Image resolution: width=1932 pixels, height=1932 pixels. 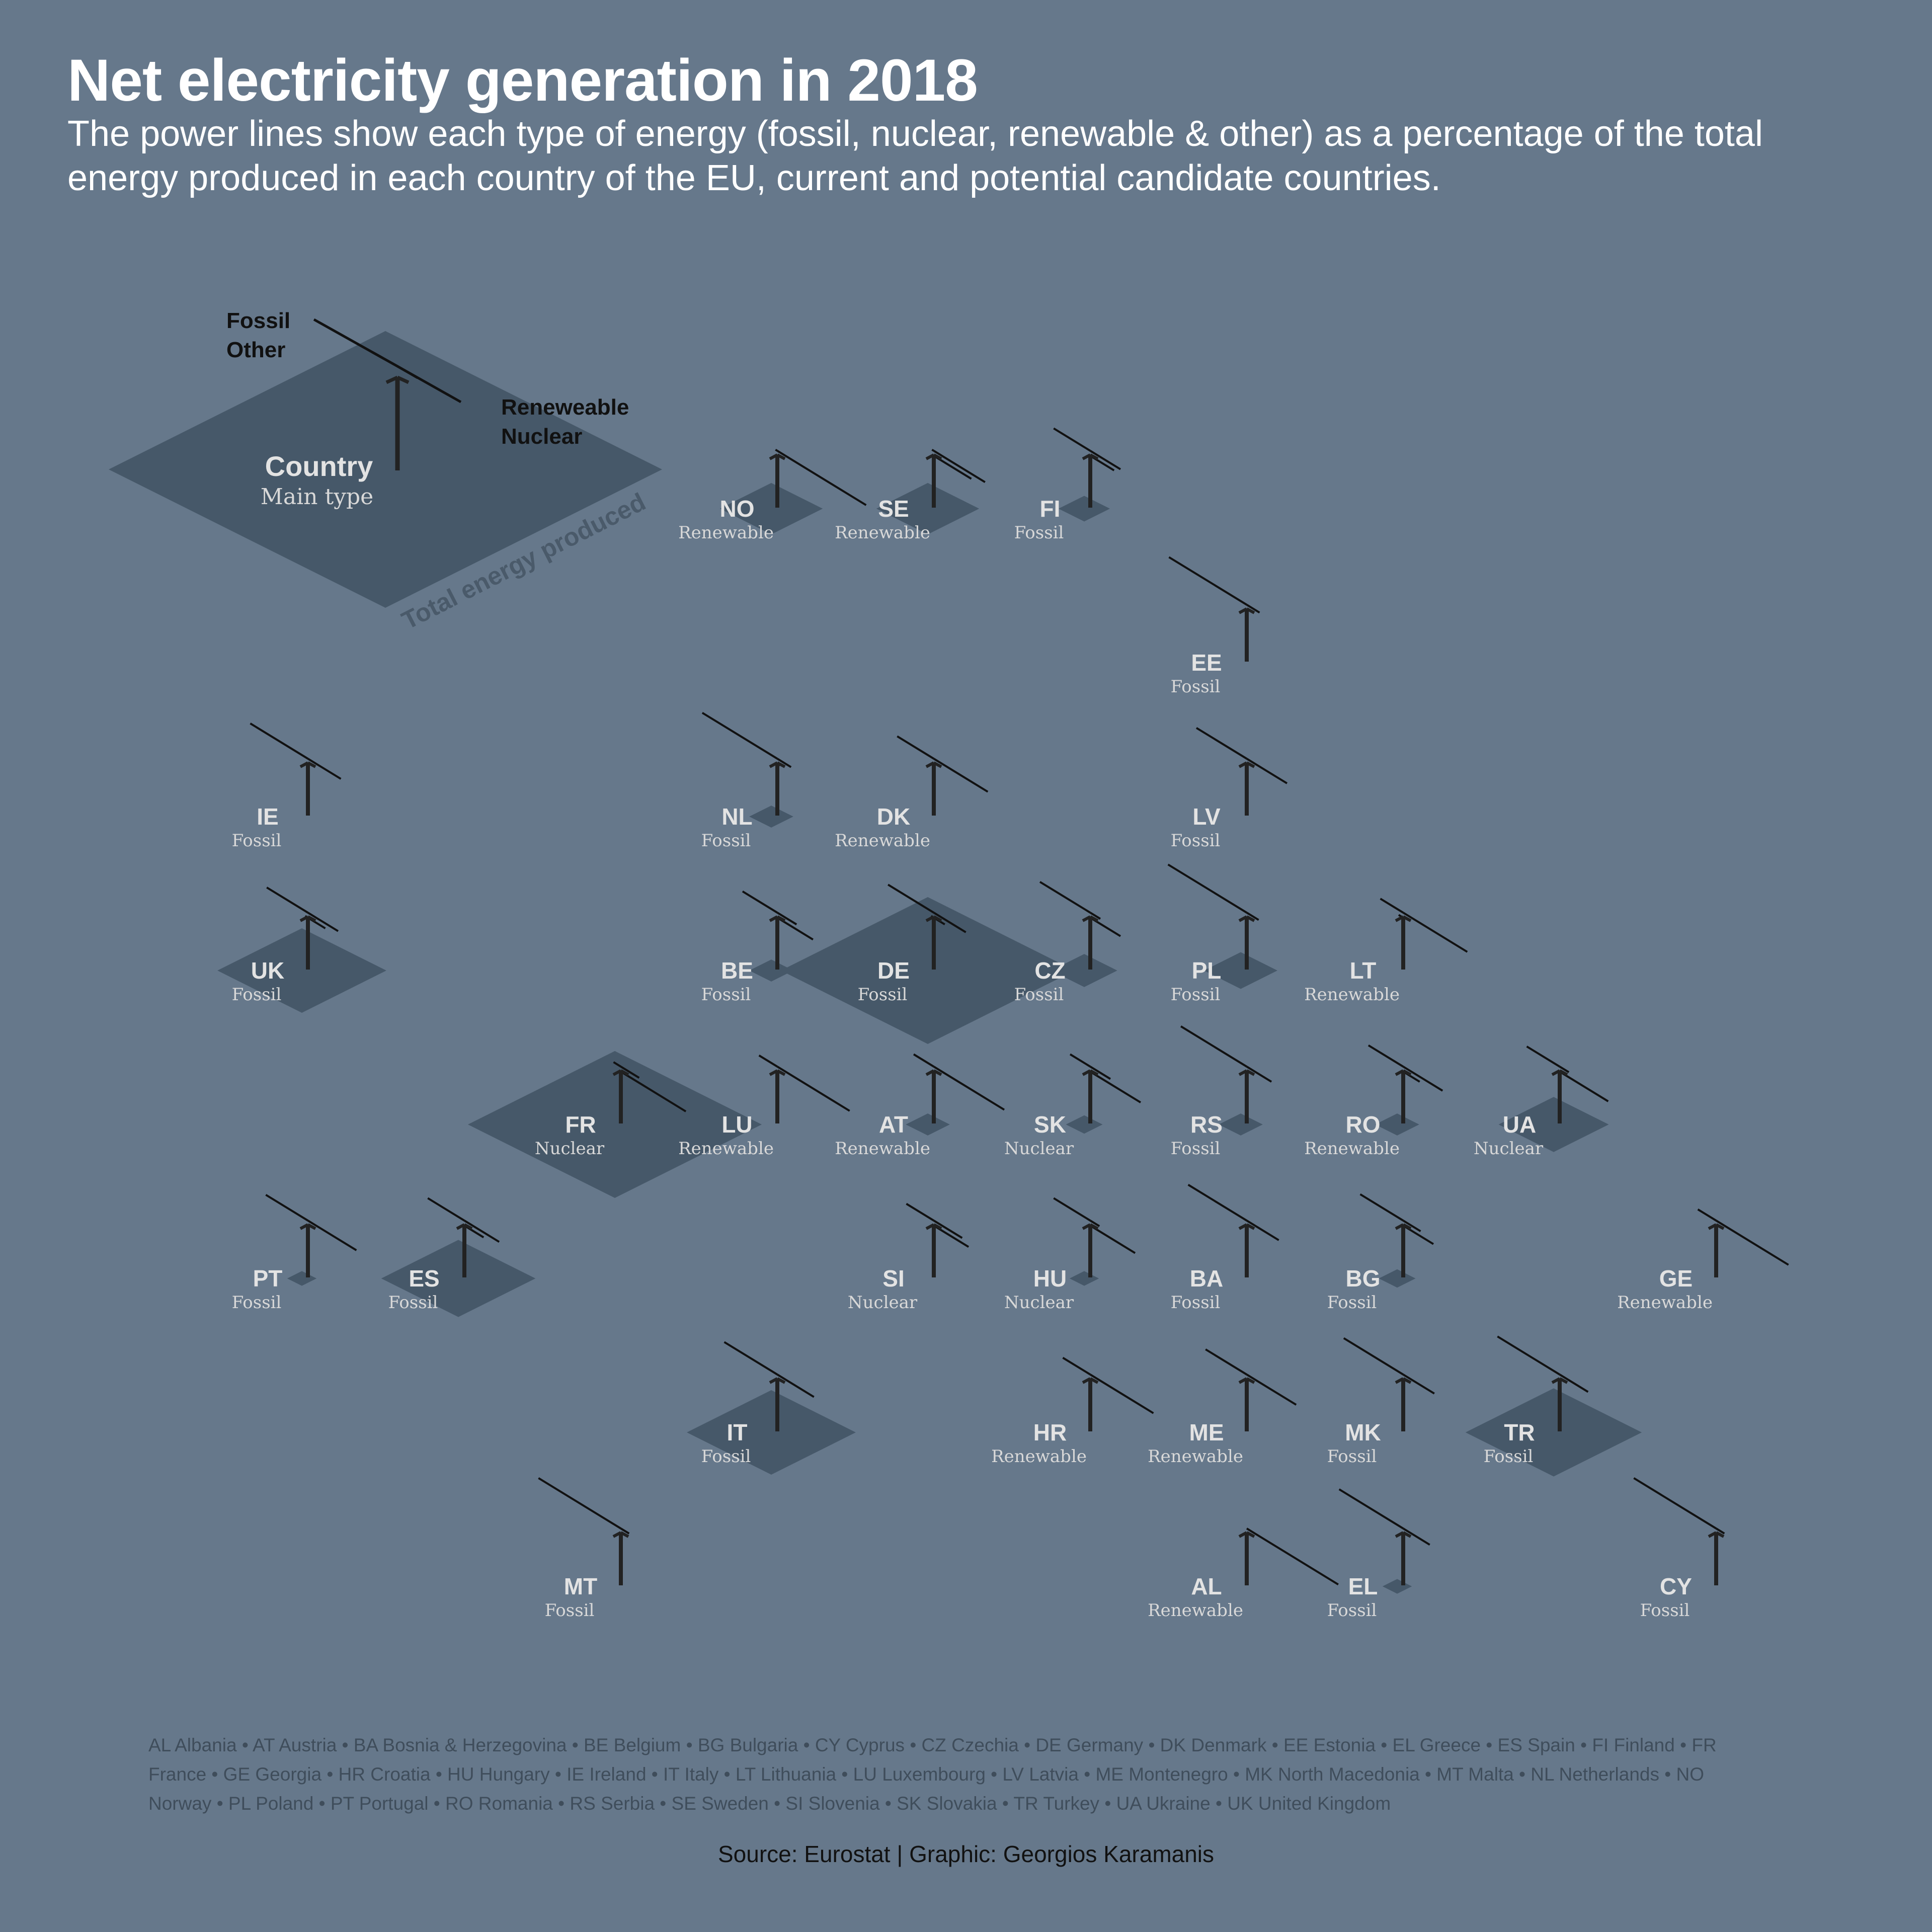 What do you see at coordinates (894, 817) in the screenshot?
I see `country-code: DK` at bounding box center [894, 817].